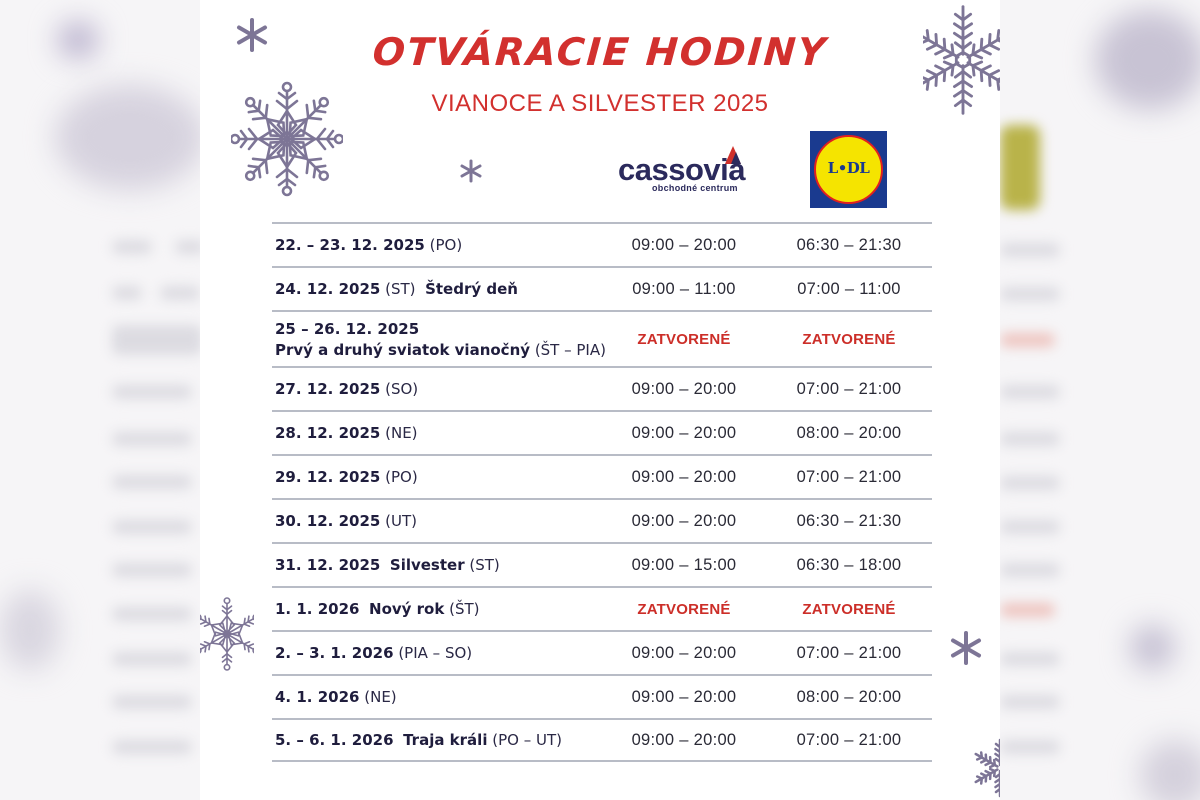 Image resolution: width=1200 pixels, height=800 pixels. Describe the element at coordinates (1020, 167) in the screenshot. I see `blurred-lidl-logo` at that location.